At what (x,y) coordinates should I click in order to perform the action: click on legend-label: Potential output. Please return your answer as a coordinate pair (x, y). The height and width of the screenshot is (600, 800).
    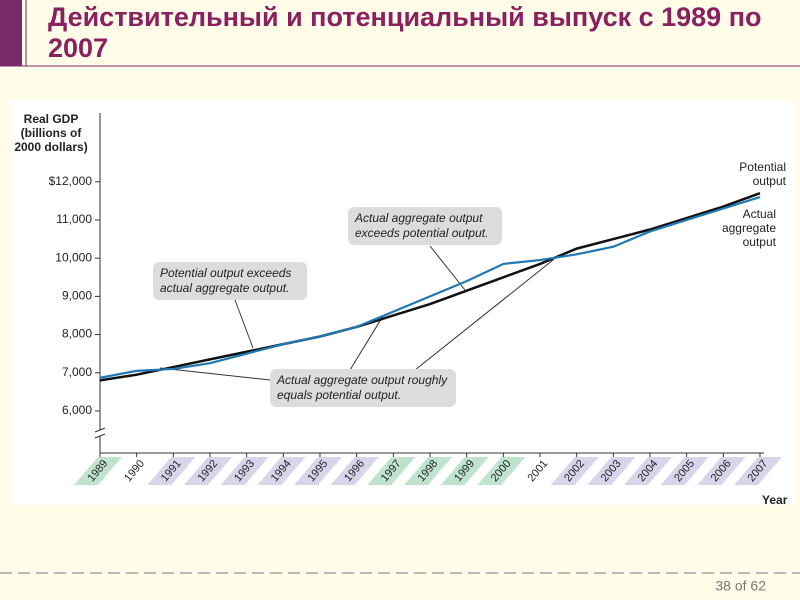
    Looking at the image, I should click on (762, 174).